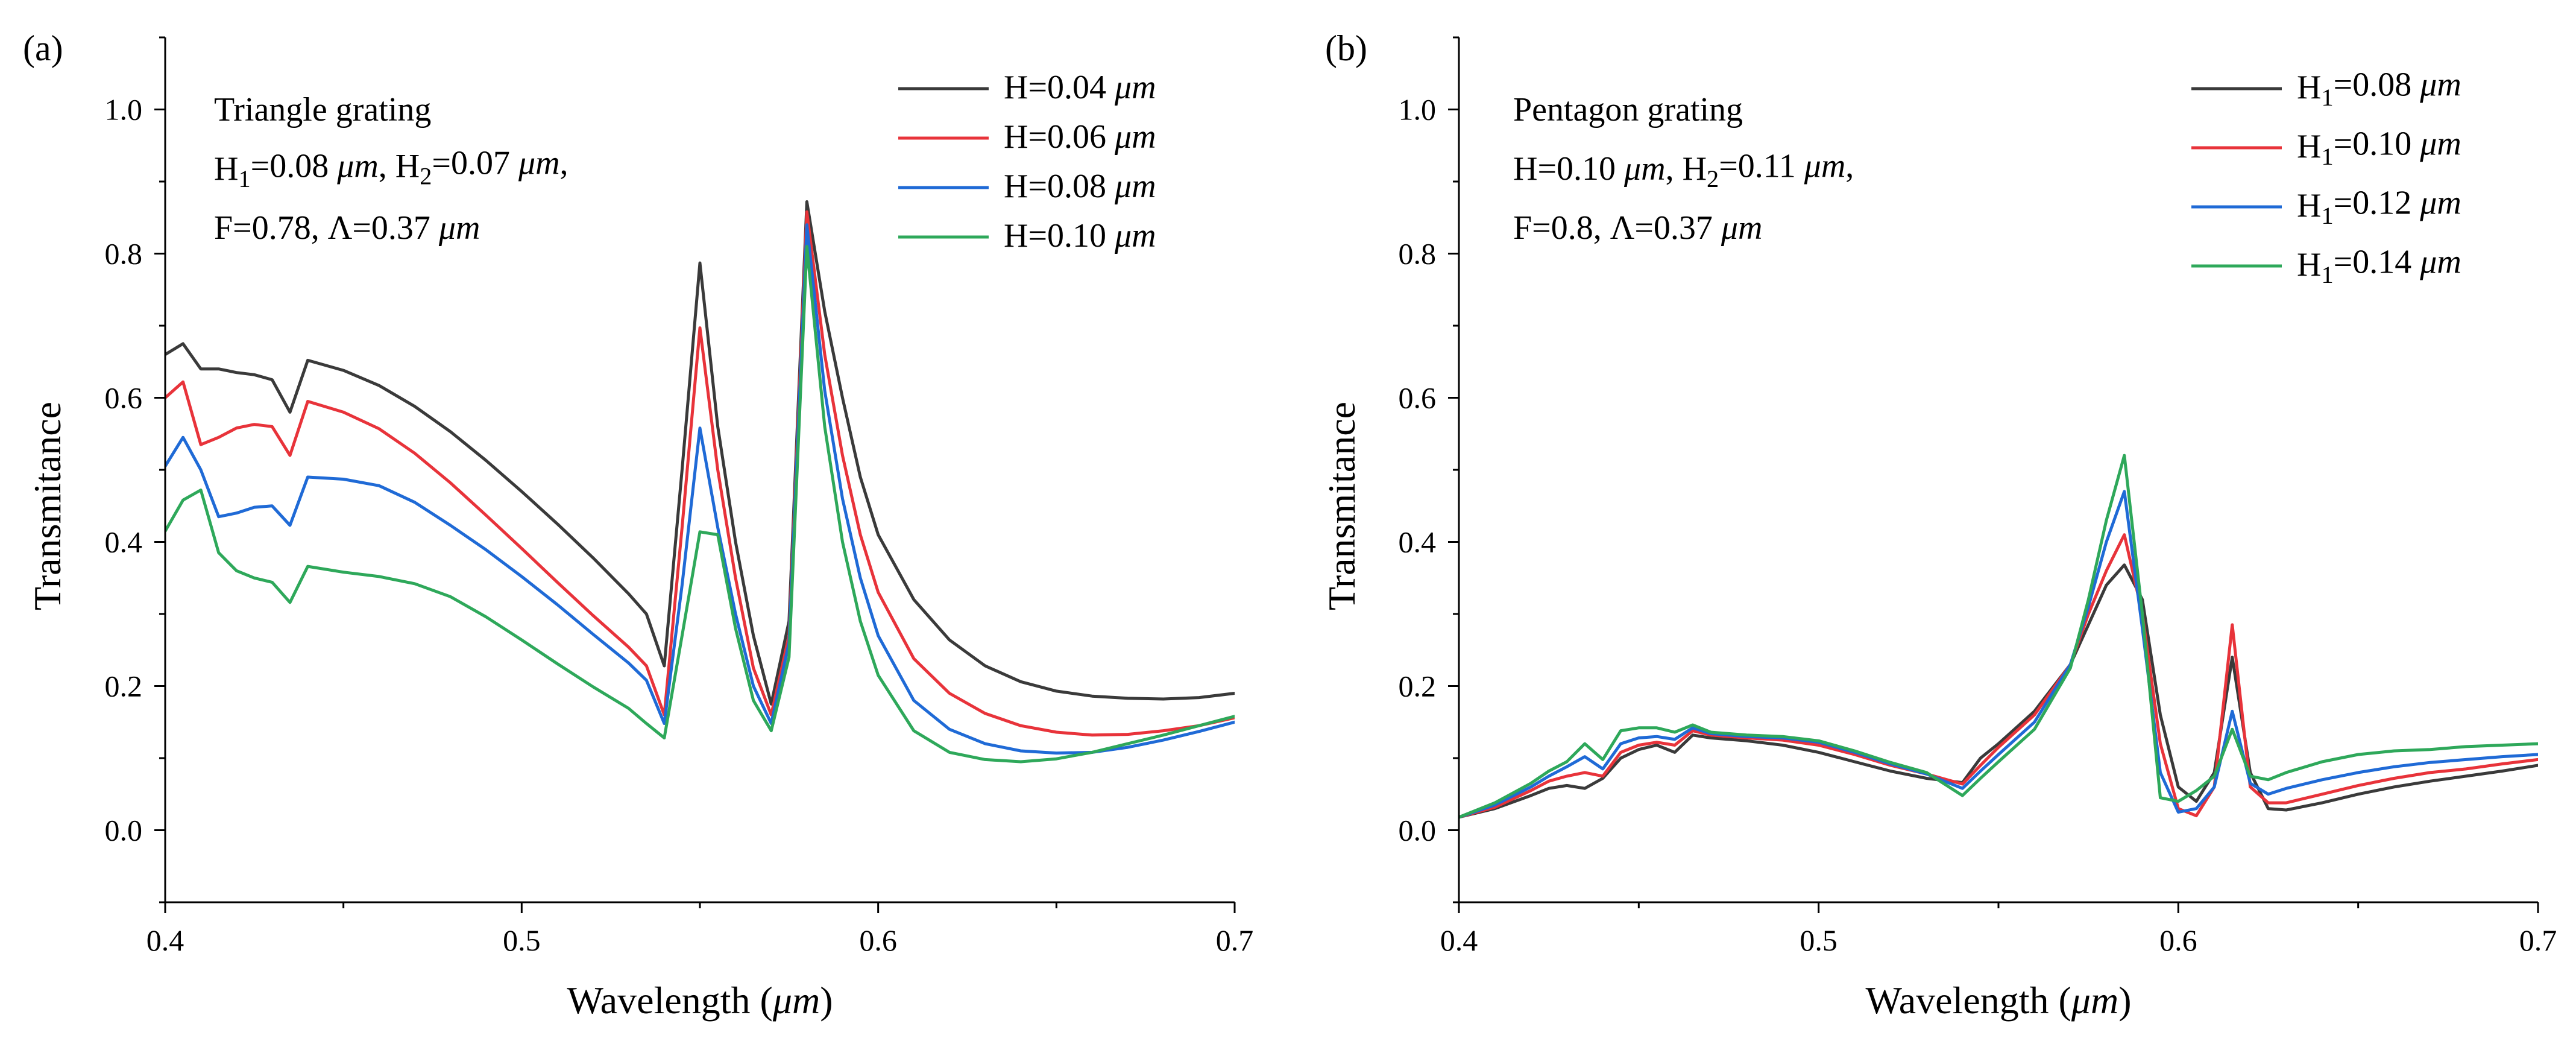  I want to click on panel-label: (a), so click(43, 48).